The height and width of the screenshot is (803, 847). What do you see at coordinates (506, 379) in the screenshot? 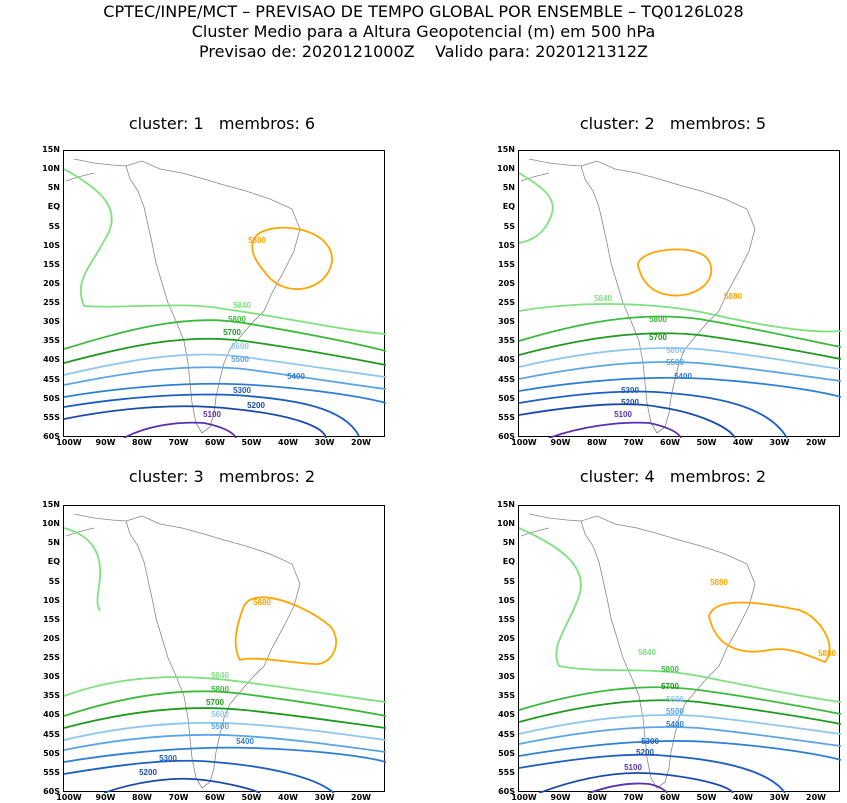
I see `lat-tick-label: 45S` at bounding box center [506, 379].